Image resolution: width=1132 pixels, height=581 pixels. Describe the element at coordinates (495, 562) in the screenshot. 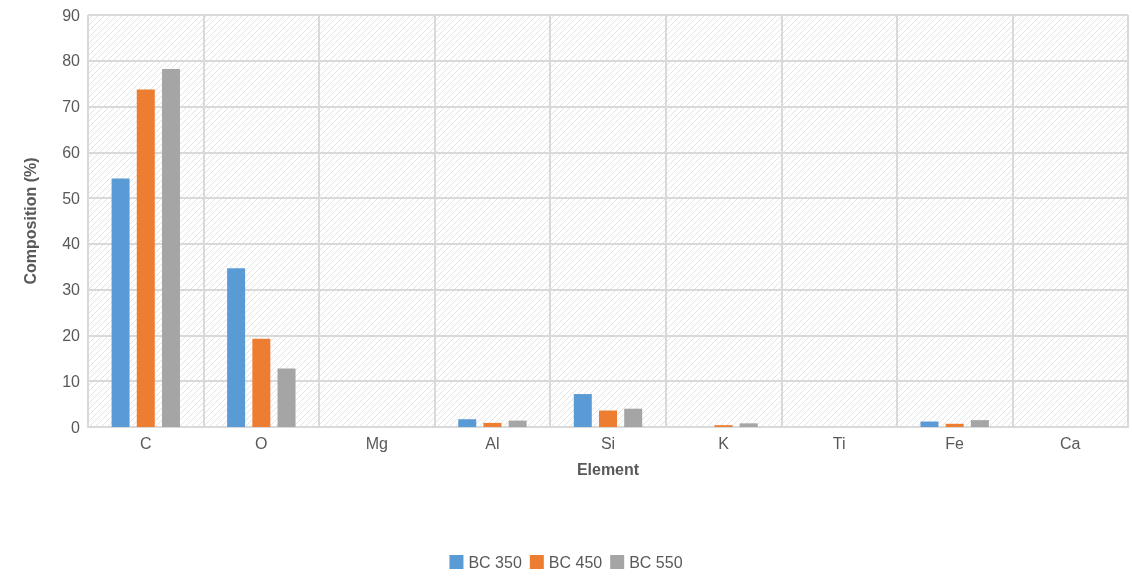

I see `legend-label: BC 350` at that location.